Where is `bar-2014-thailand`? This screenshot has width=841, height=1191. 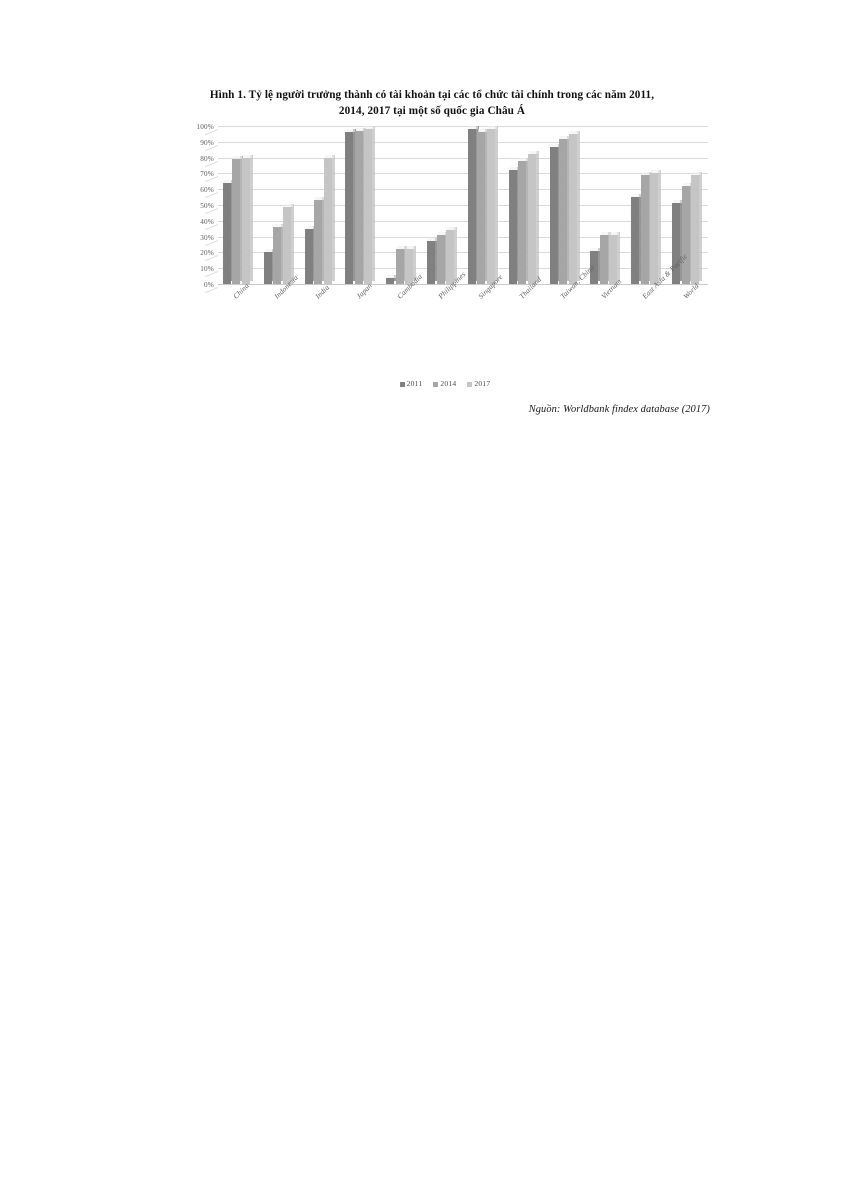
bar-2014-thailand is located at coordinates (524, 220).